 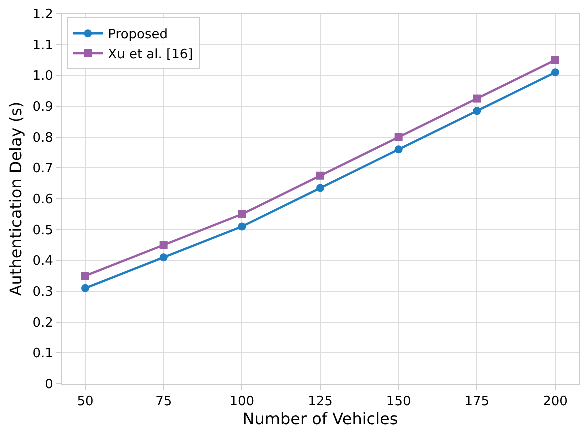 I want to click on x-tick-label: 200, so click(x=555, y=402).